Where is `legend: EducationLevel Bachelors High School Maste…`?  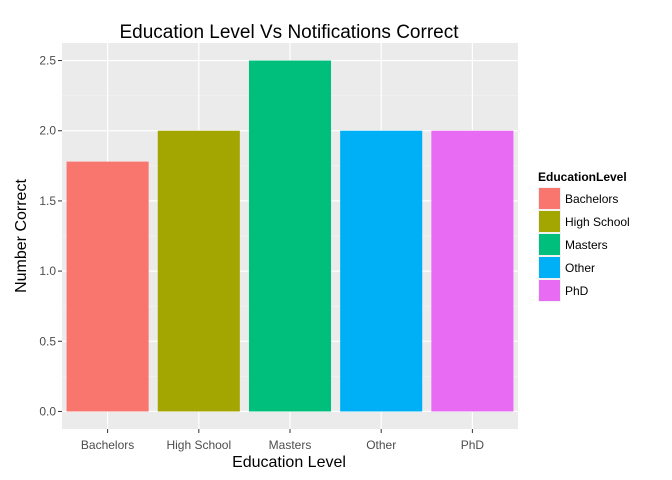 legend: EducationLevel Bachelors High School Maste… is located at coordinates (584, 236).